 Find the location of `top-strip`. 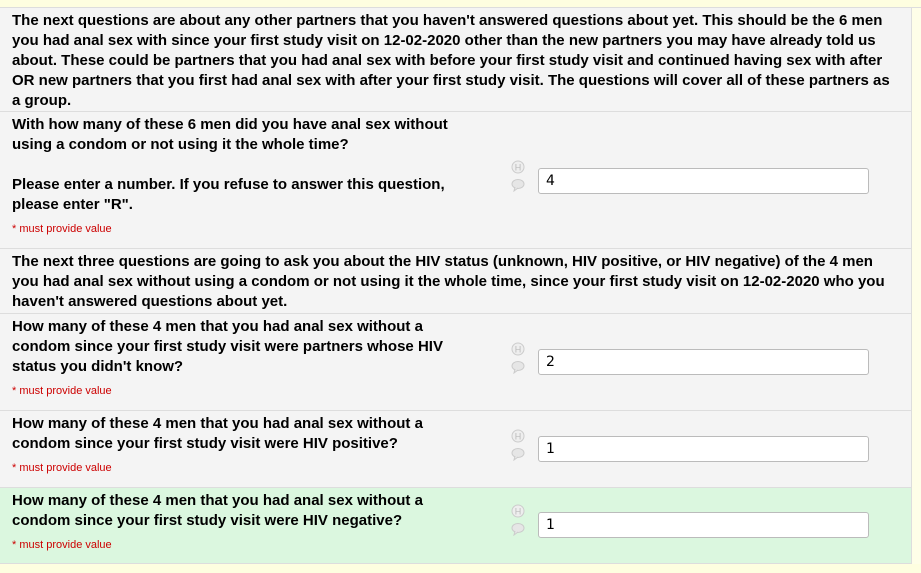

top-strip is located at coordinates (460, 4).